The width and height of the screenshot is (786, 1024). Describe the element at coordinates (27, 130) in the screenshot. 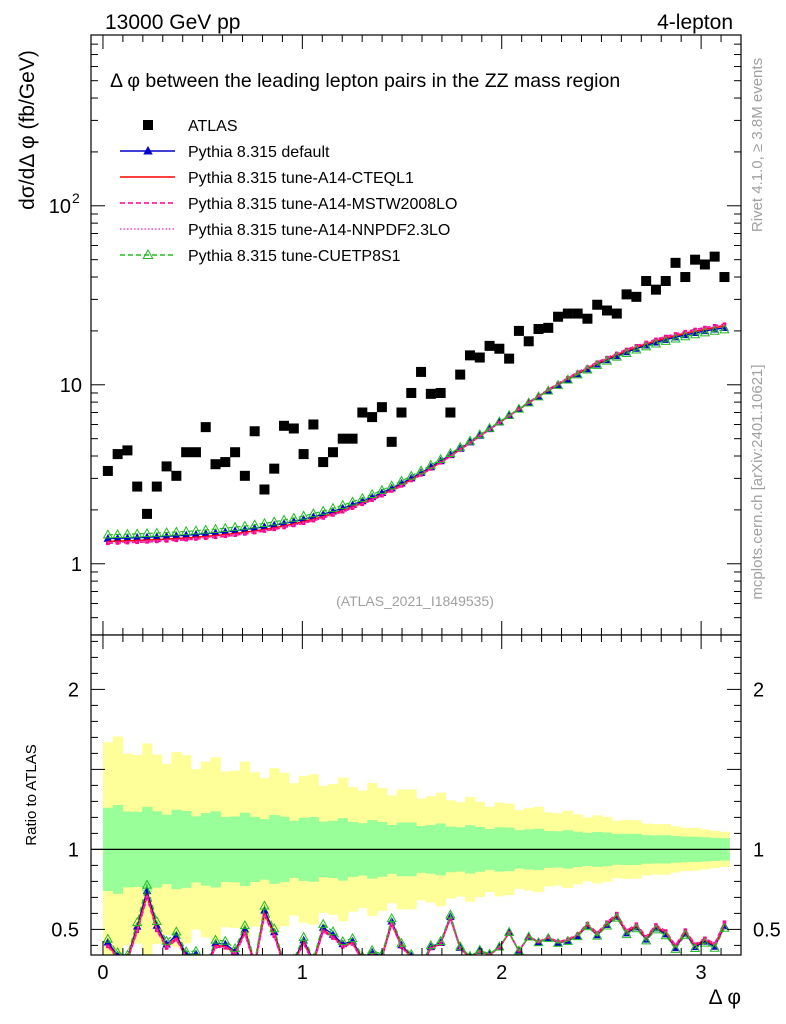

I see `y-axis-title: dσ/dΔ φ (fb/GeV)` at that location.